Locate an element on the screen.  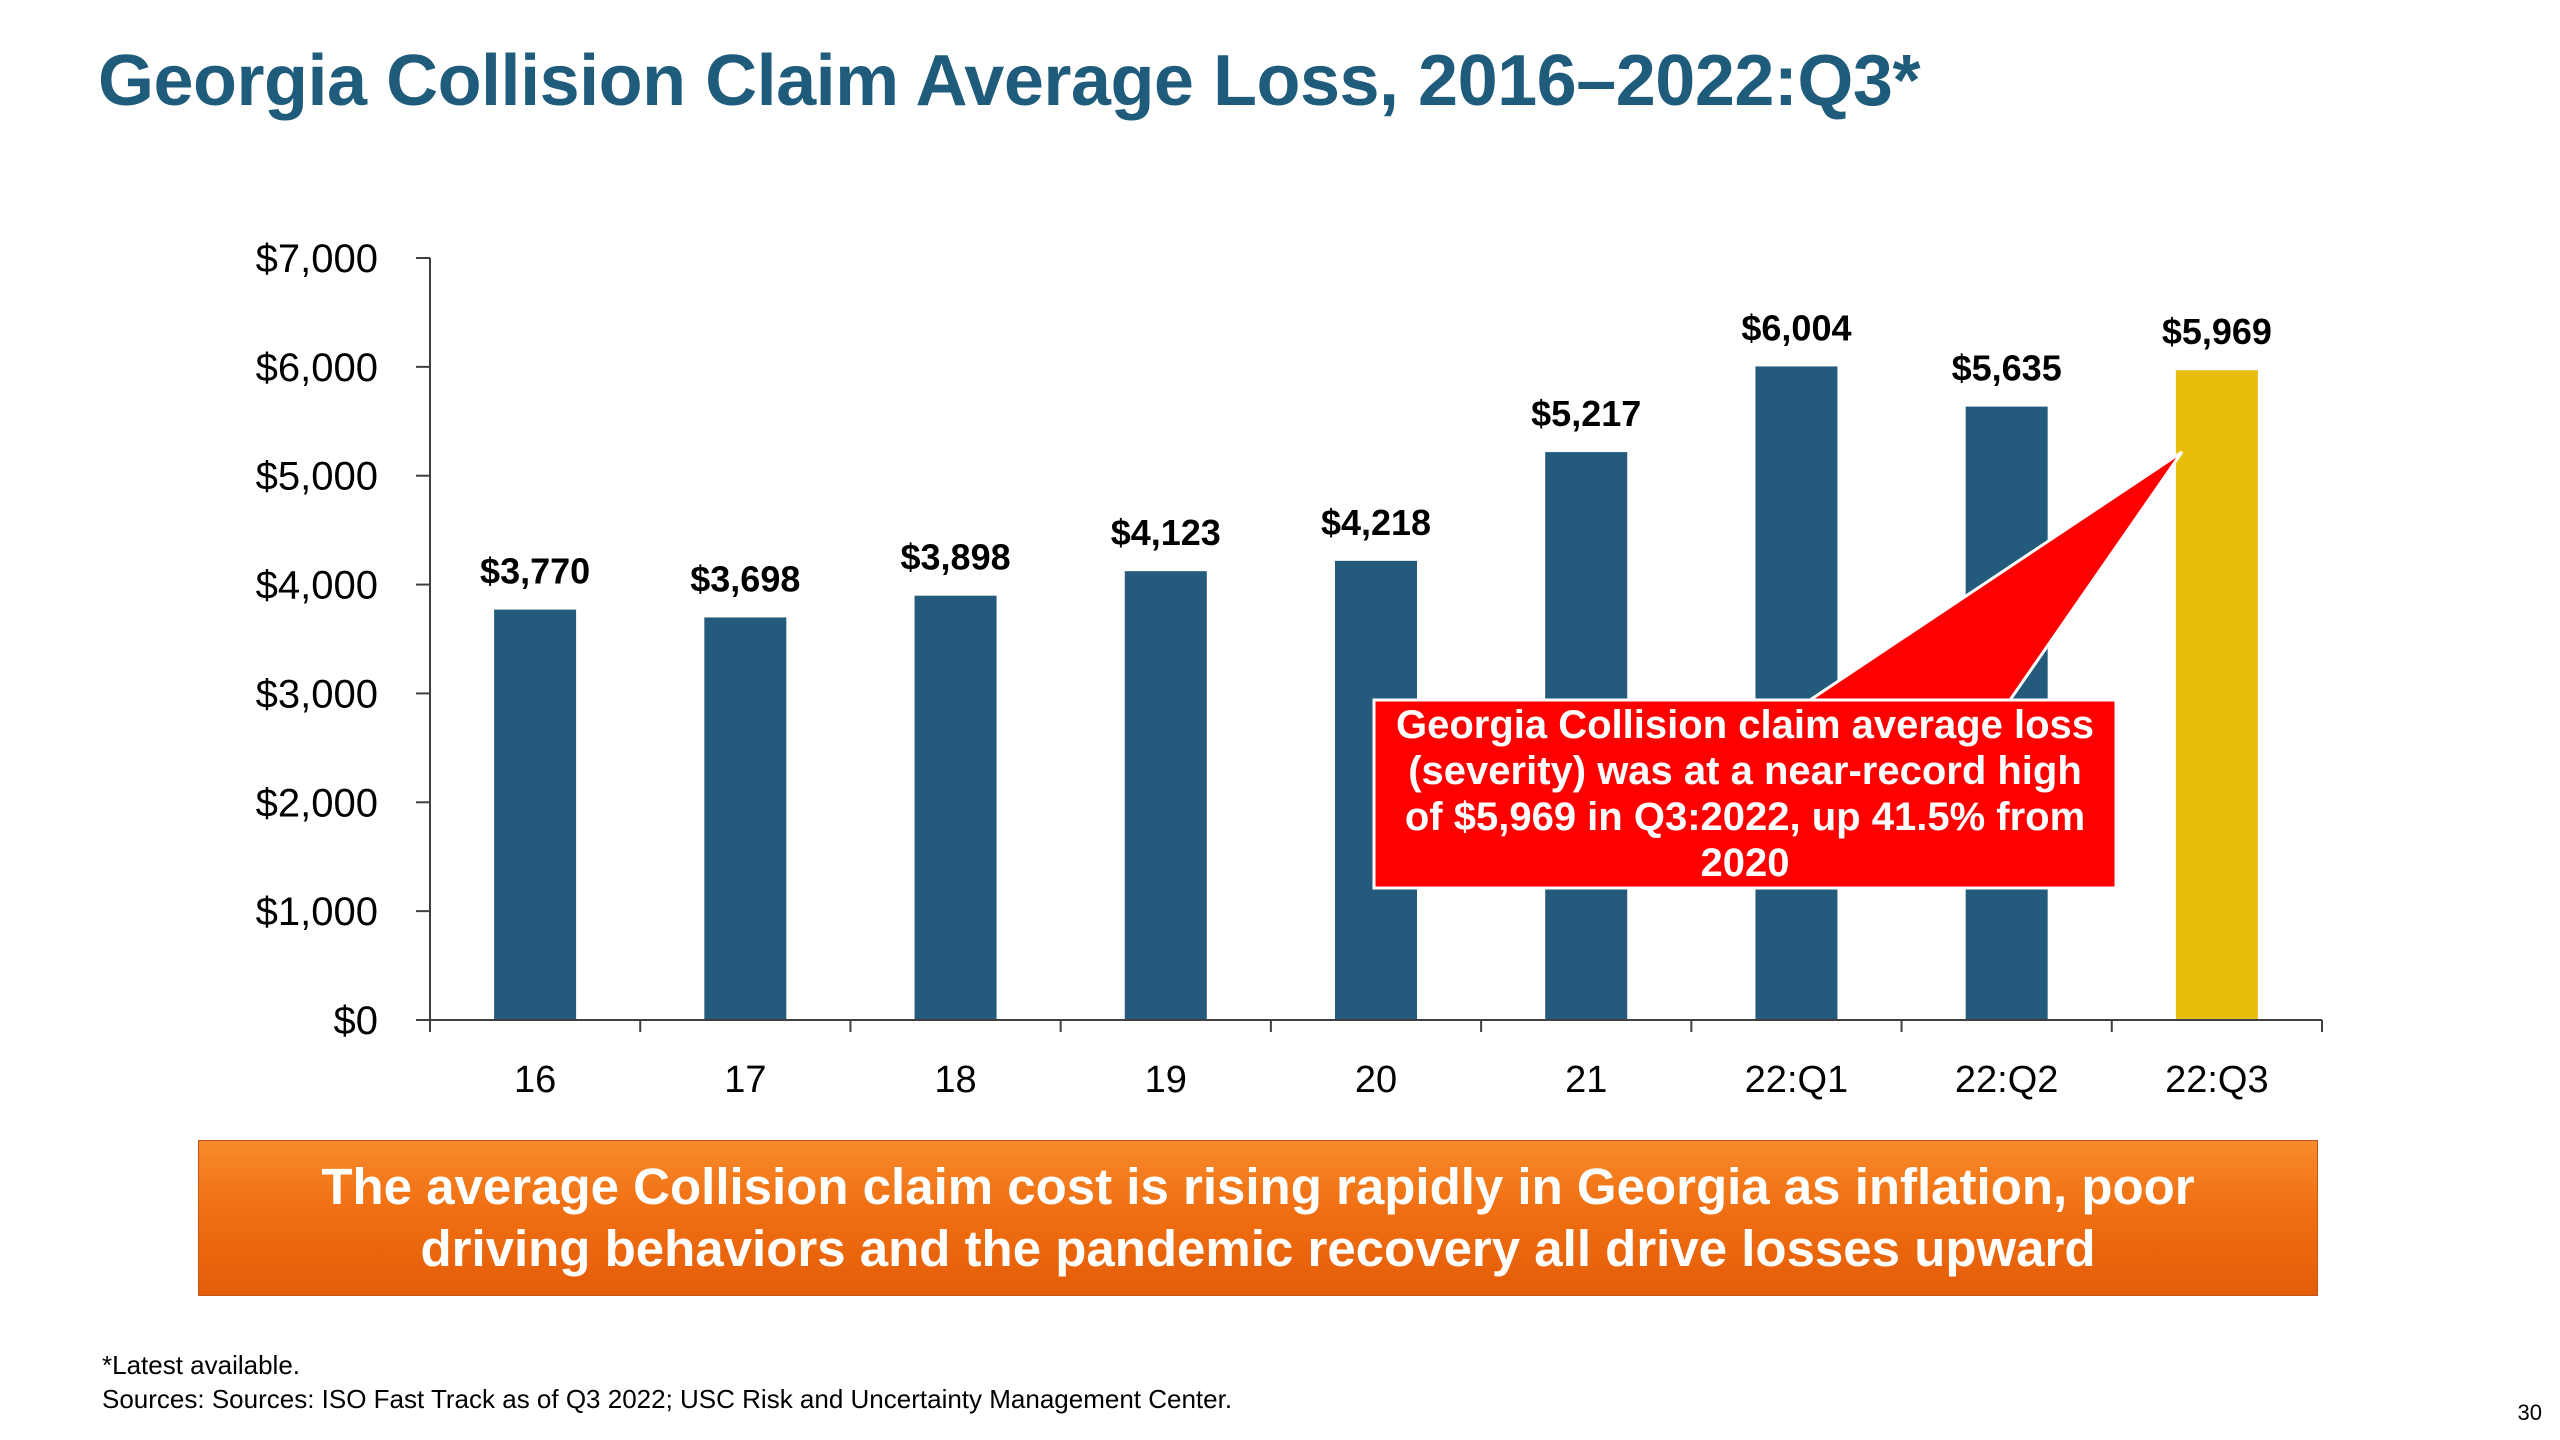
data-label: $5,217 is located at coordinates (1586, 413).